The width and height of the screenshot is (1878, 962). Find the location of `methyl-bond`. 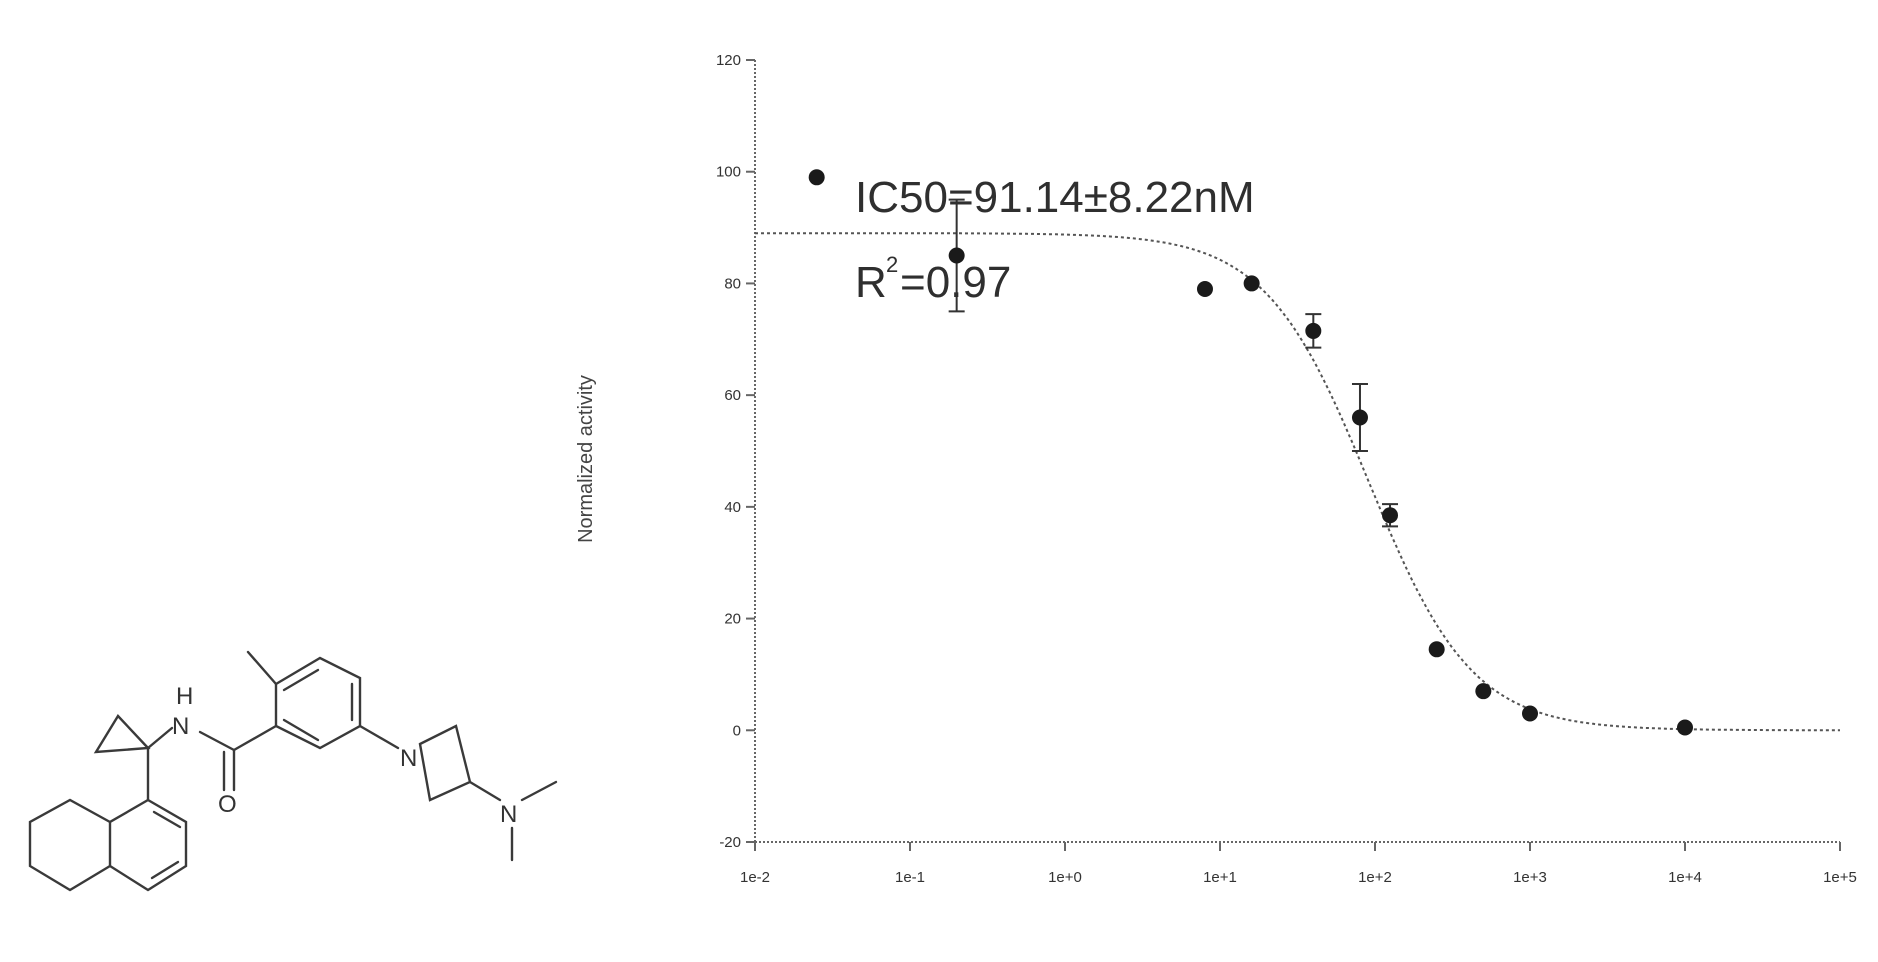

methyl-bond is located at coordinates (262, 668).